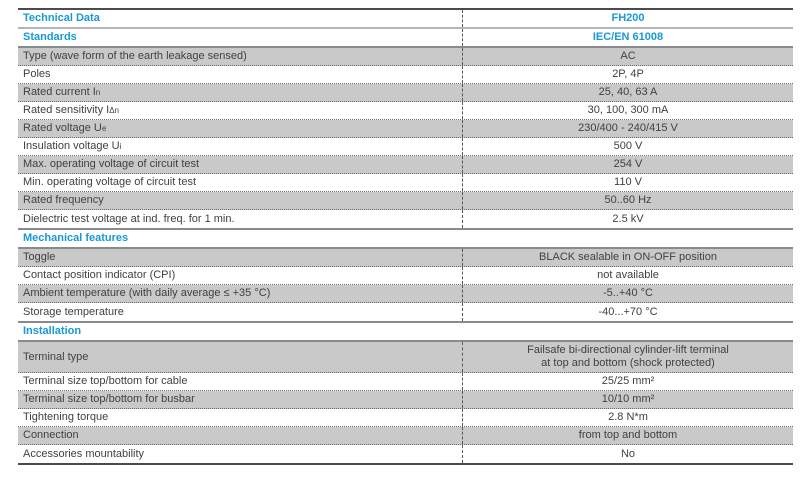 The image size is (810, 477). What do you see at coordinates (63, 200) in the screenshot?
I see `row-label: Rated frequency` at bounding box center [63, 200].